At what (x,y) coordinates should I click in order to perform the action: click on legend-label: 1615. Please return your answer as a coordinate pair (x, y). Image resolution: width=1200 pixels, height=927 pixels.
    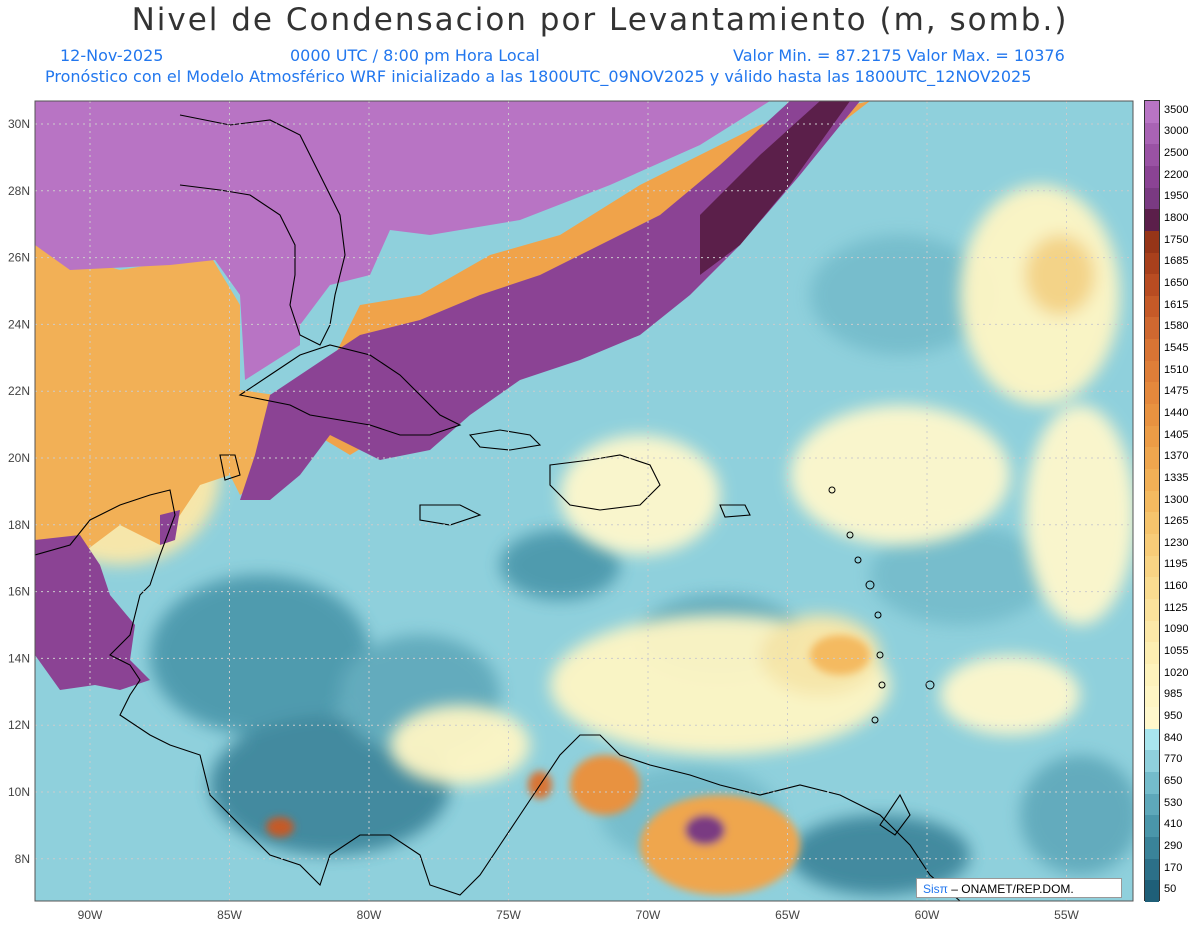
    Looking at the image, I should click on (1176, 304).